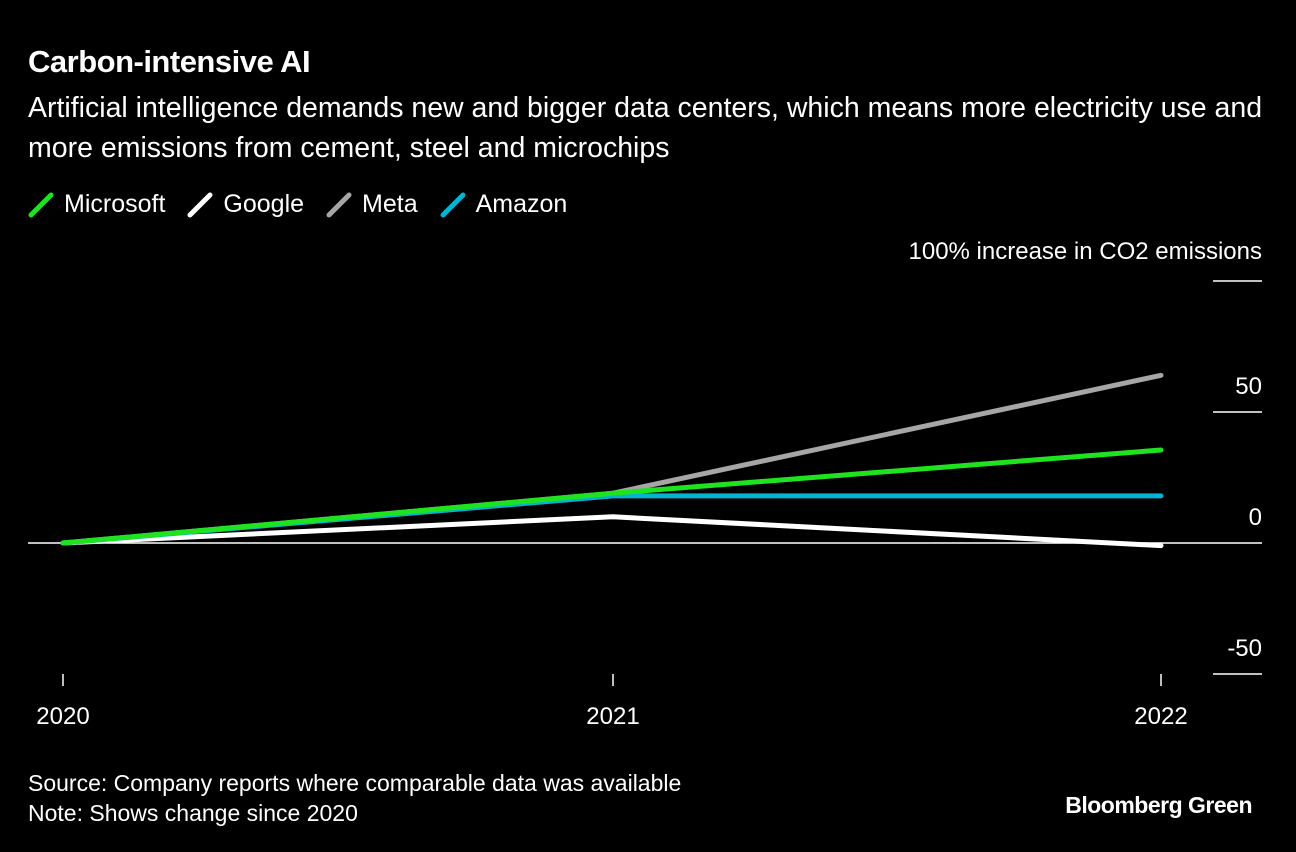 The image size is (1296, 852). What do you see at coordinates (521, 204) in the screenshot?
I see `legend-label: Amazon` at bounding box center [521, 204].